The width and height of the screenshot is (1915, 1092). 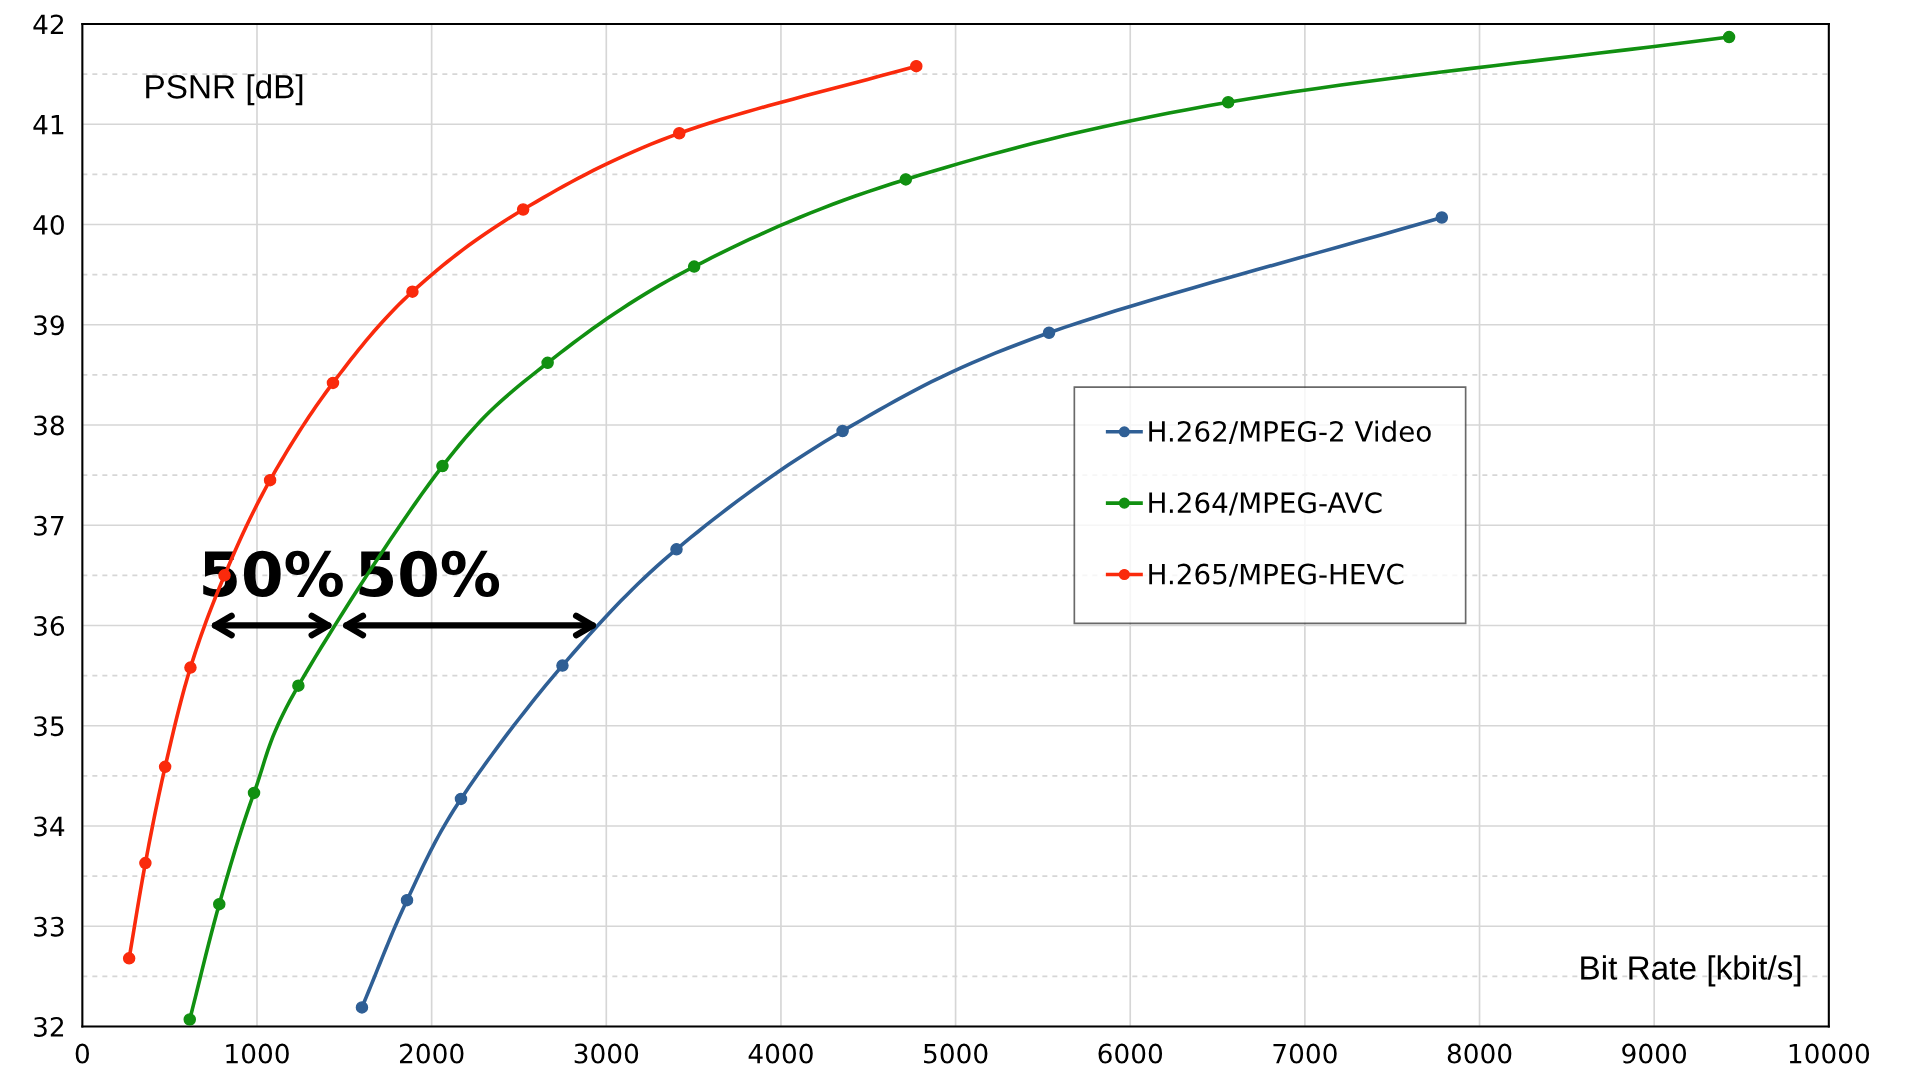 I want to click on y-tick-label: 40, so click(x=48, y=224).